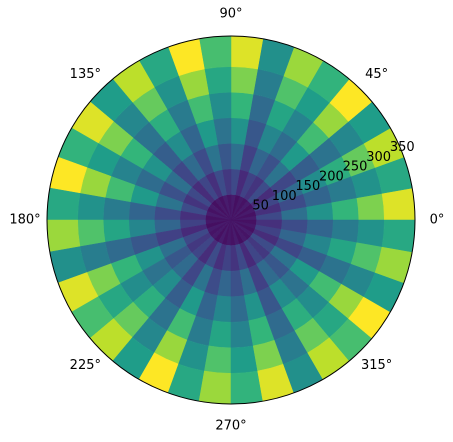 The width and height of the screenshot is (453, 442). I want to click on r-tick-label: 100, so click(284, 196).